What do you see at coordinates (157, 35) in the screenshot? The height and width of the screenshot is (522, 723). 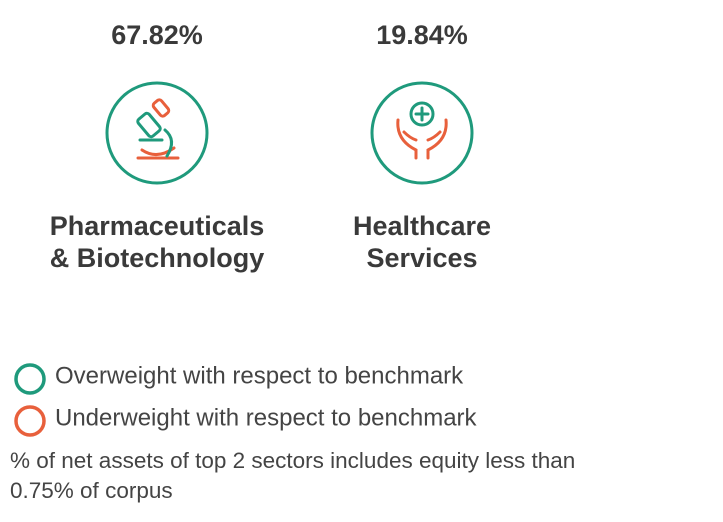 I see `sector-value: 67.82%` at bounding box center [157, 35].